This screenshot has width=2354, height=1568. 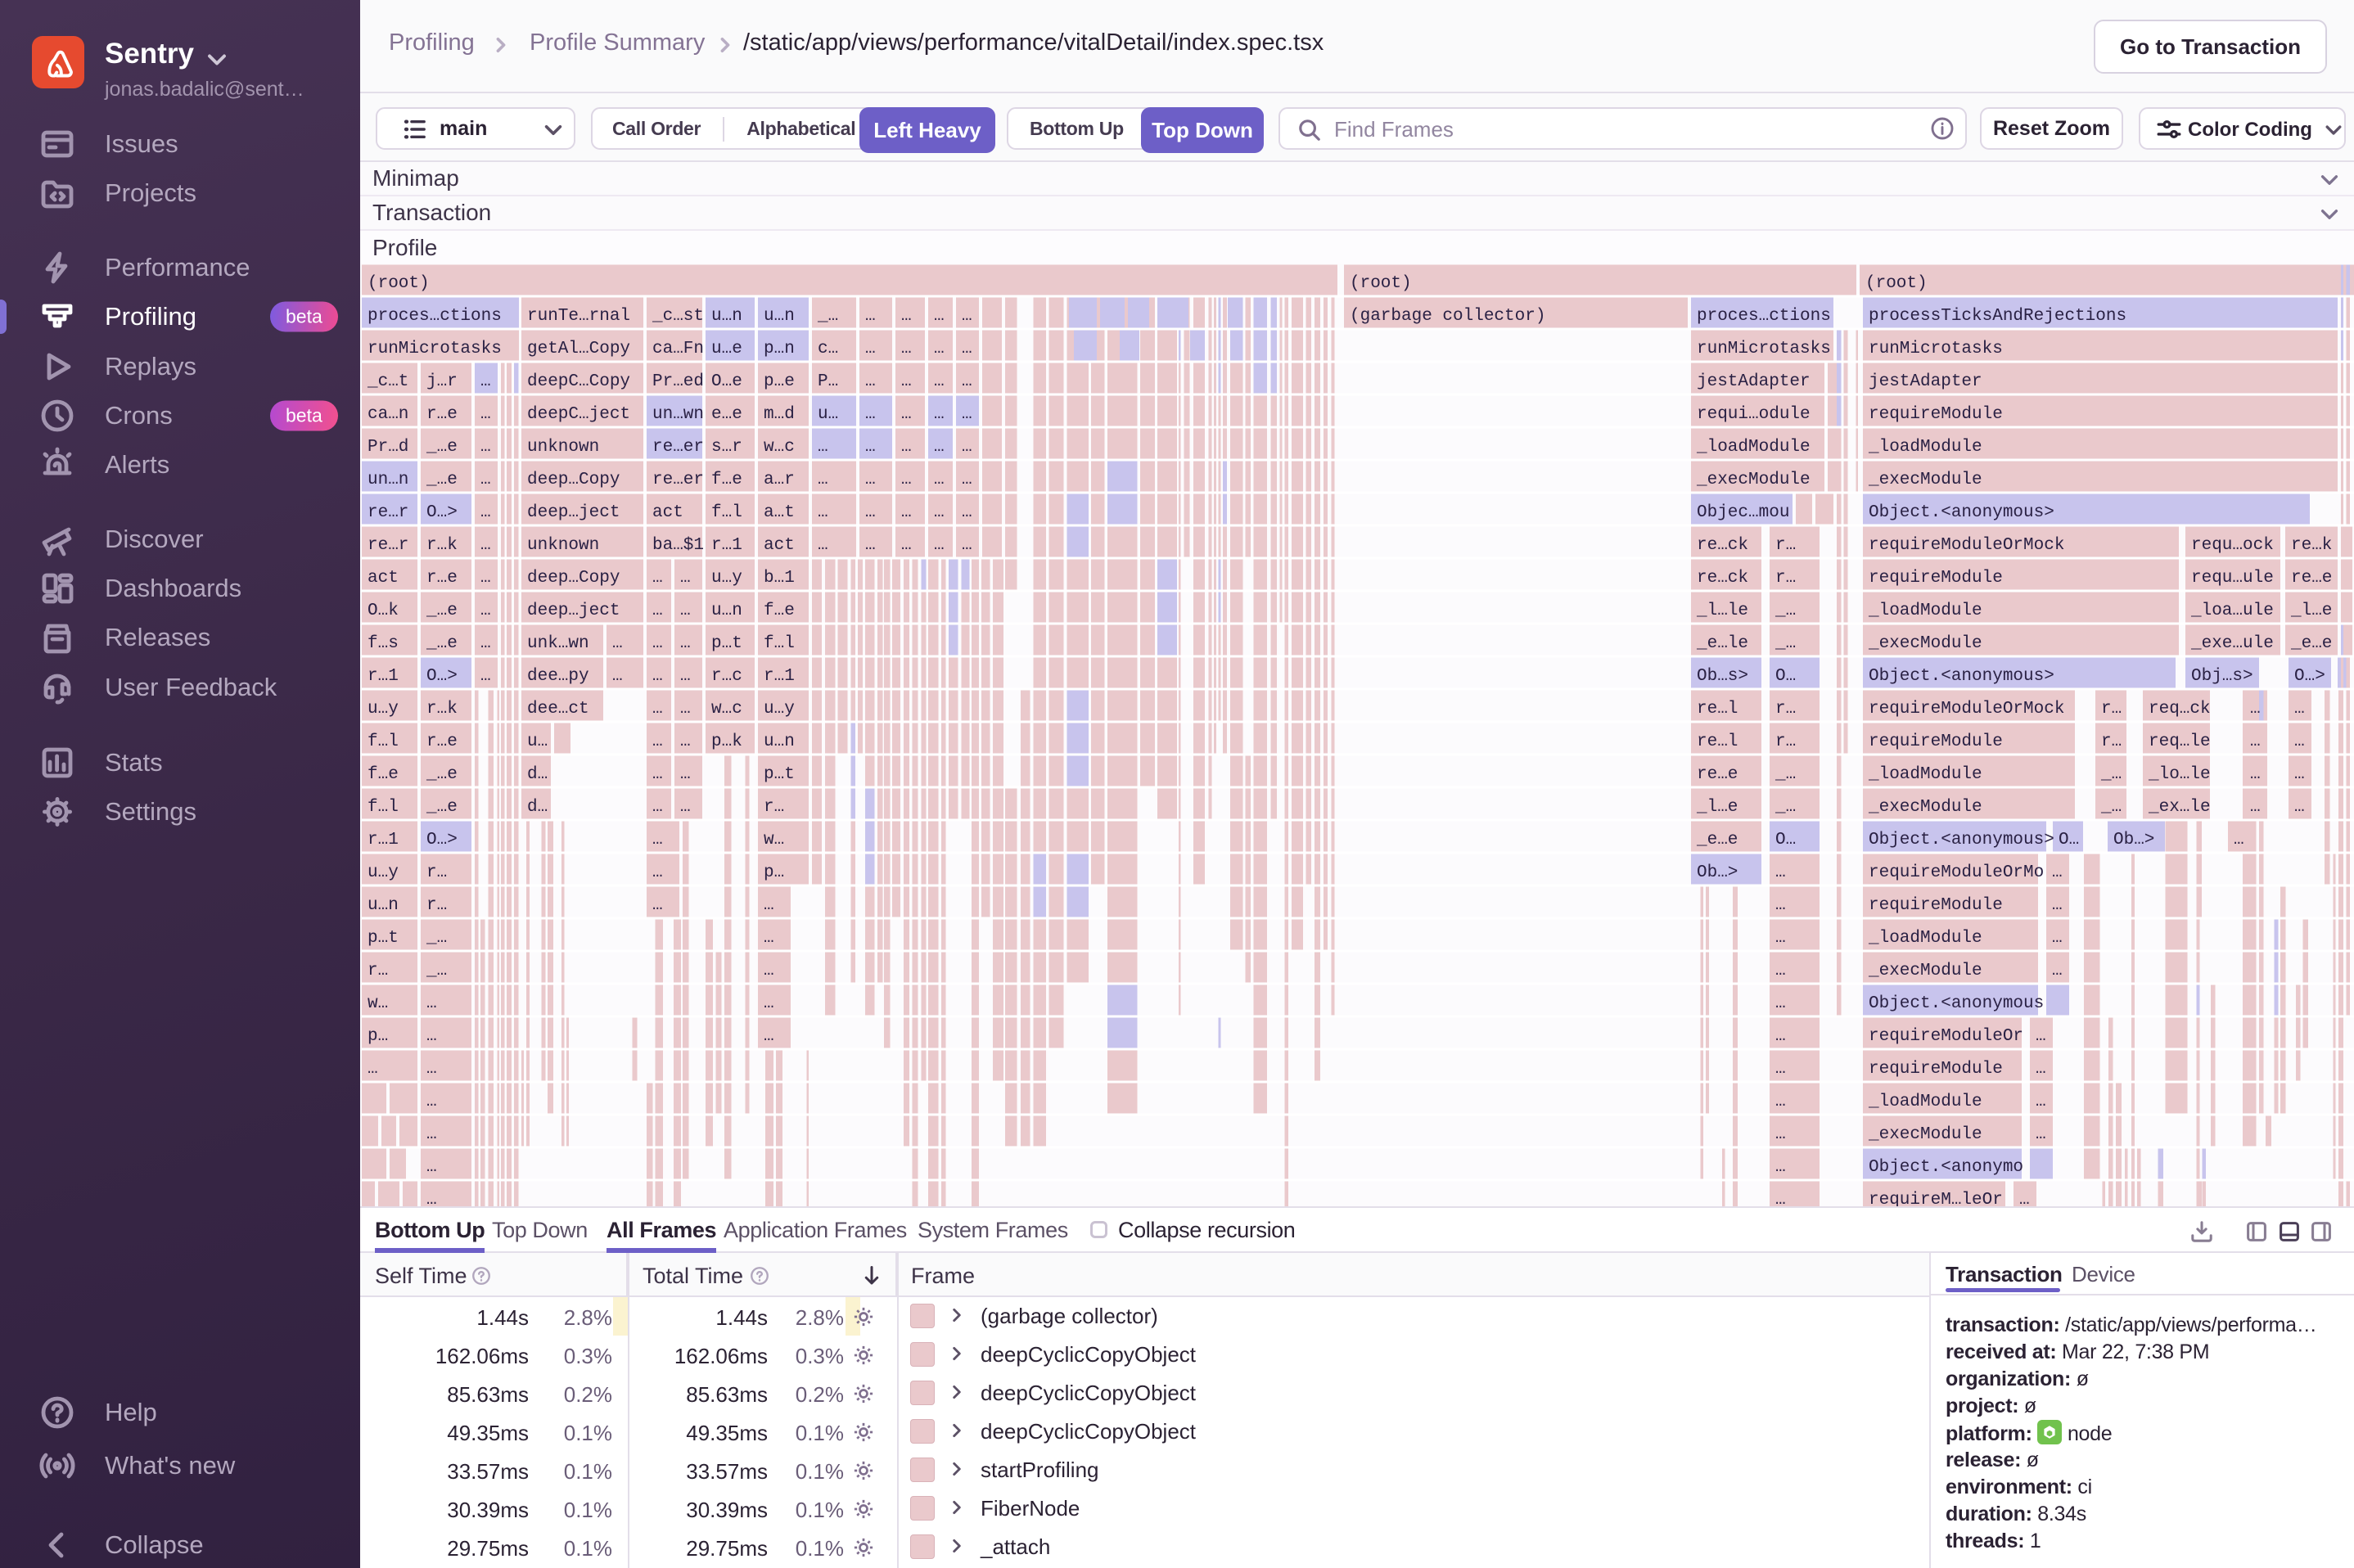 What do you see at coordinates (2180, 741) in the screenshot?
I see `svg-text: req…le` at bounding box center [2180, 741].